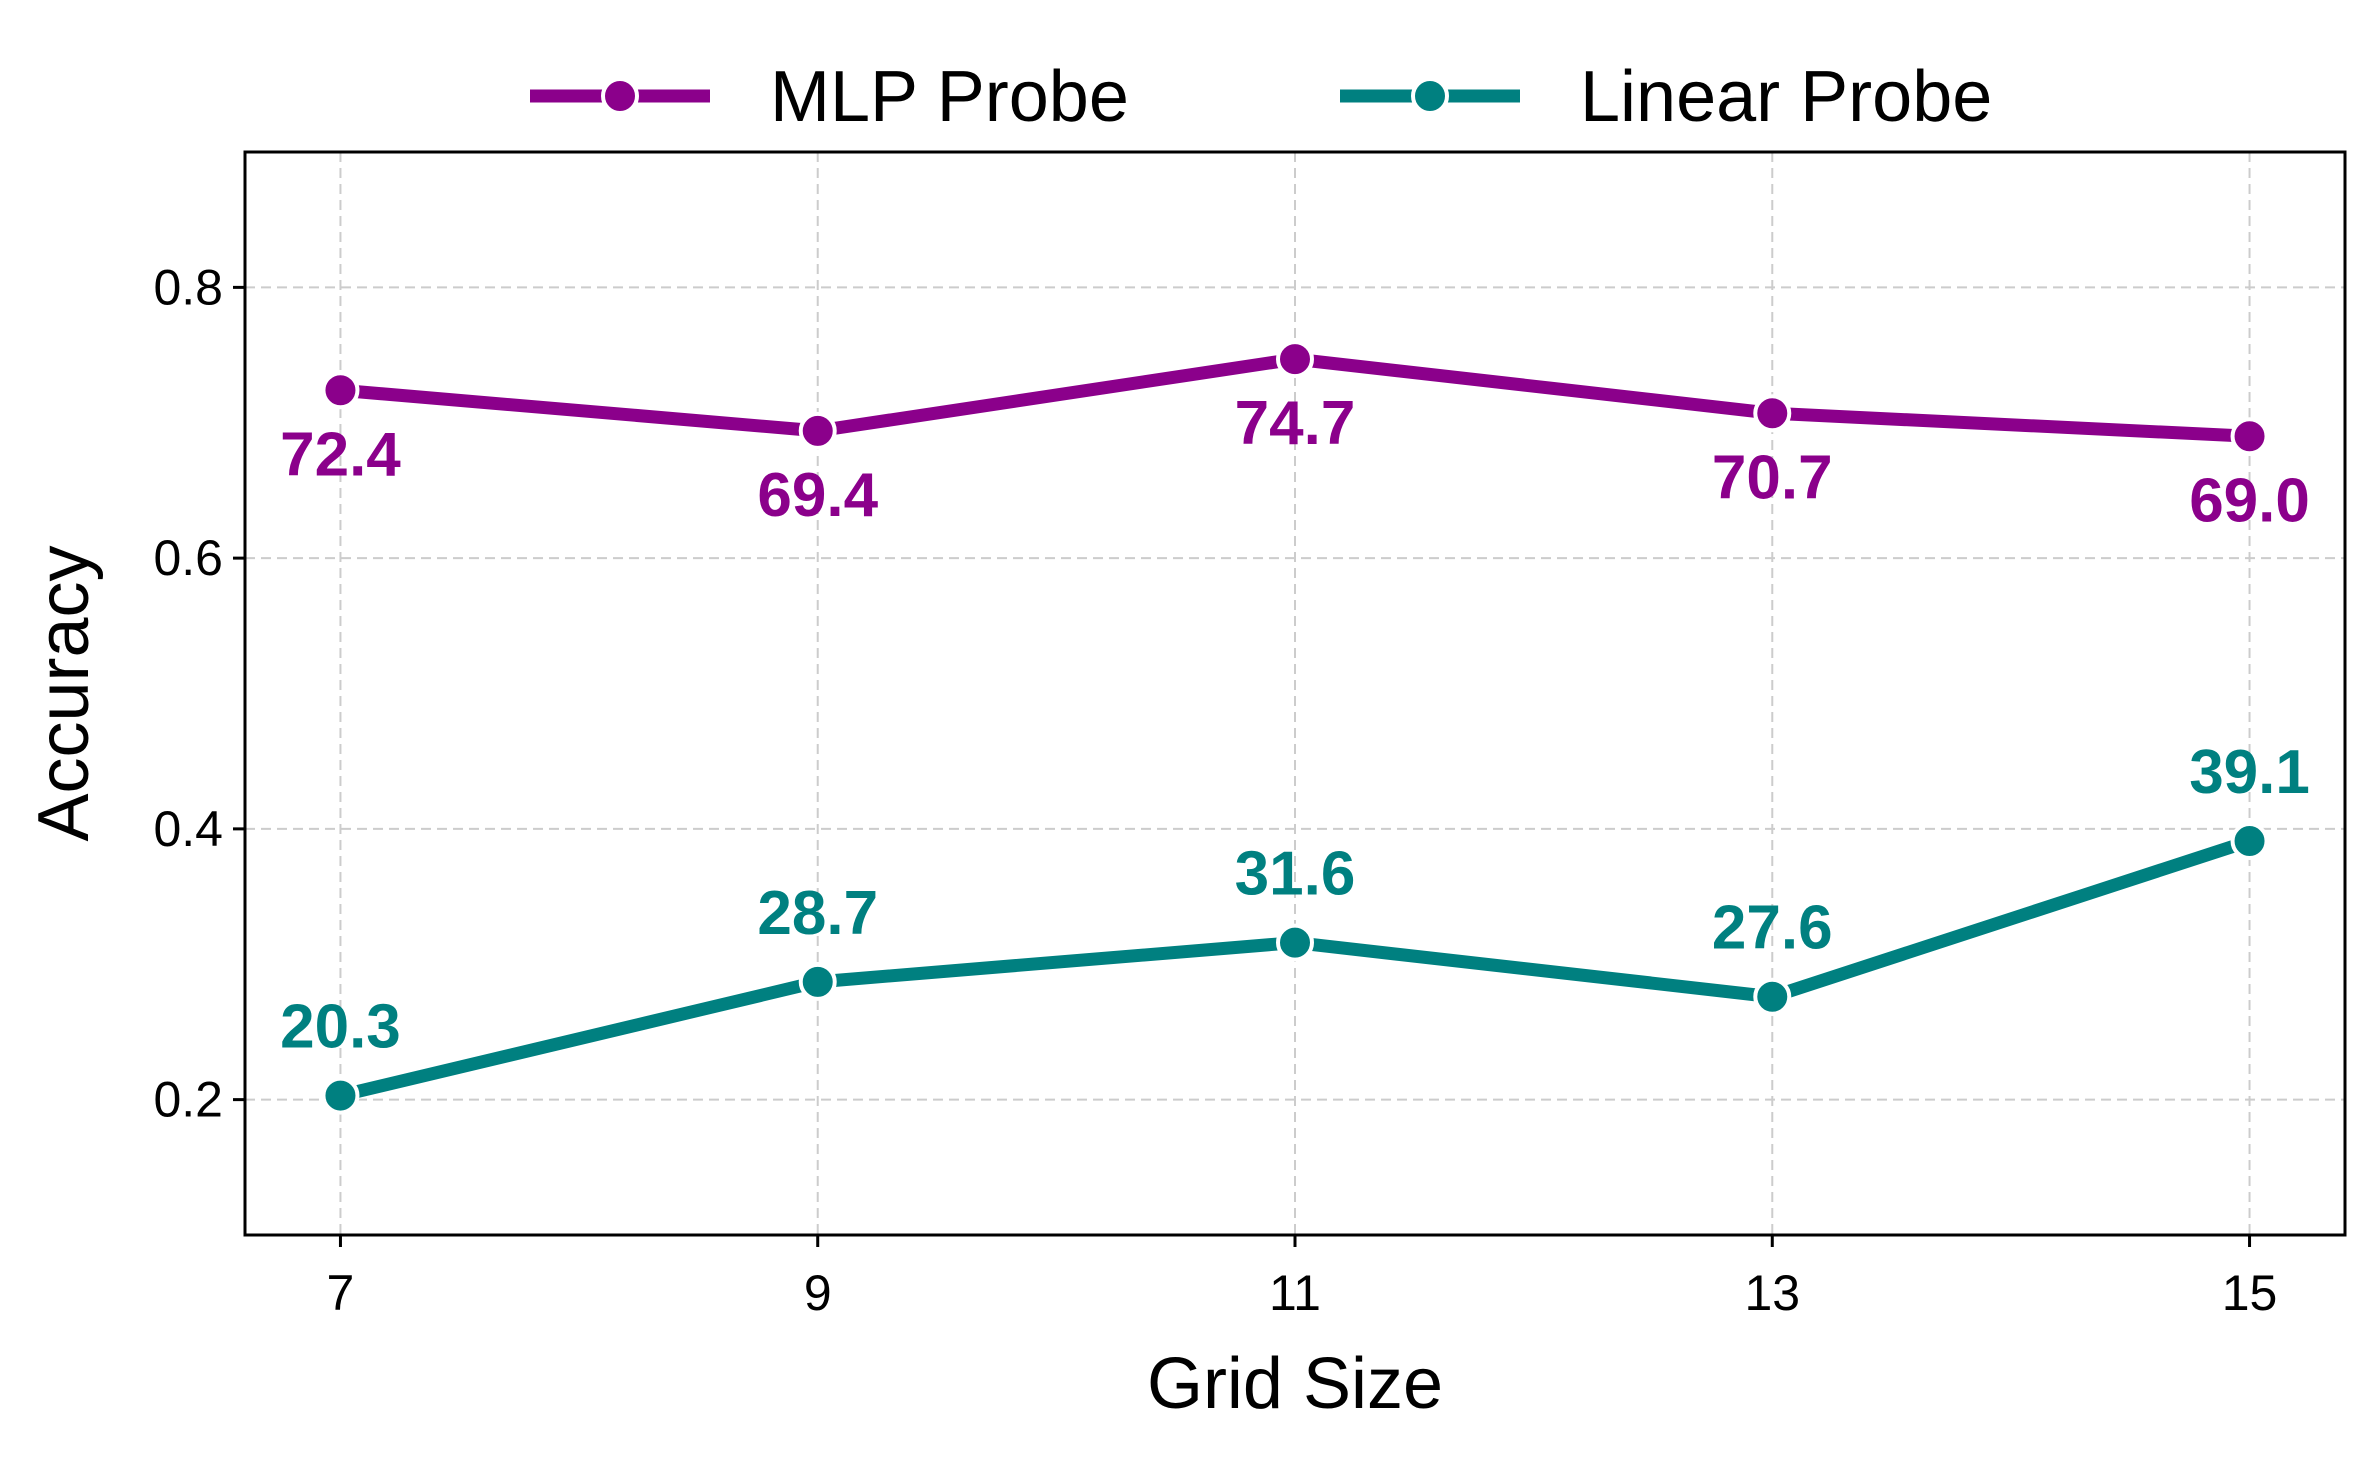  I want to click on x-tick-label: 11, so click(1295, 1293).